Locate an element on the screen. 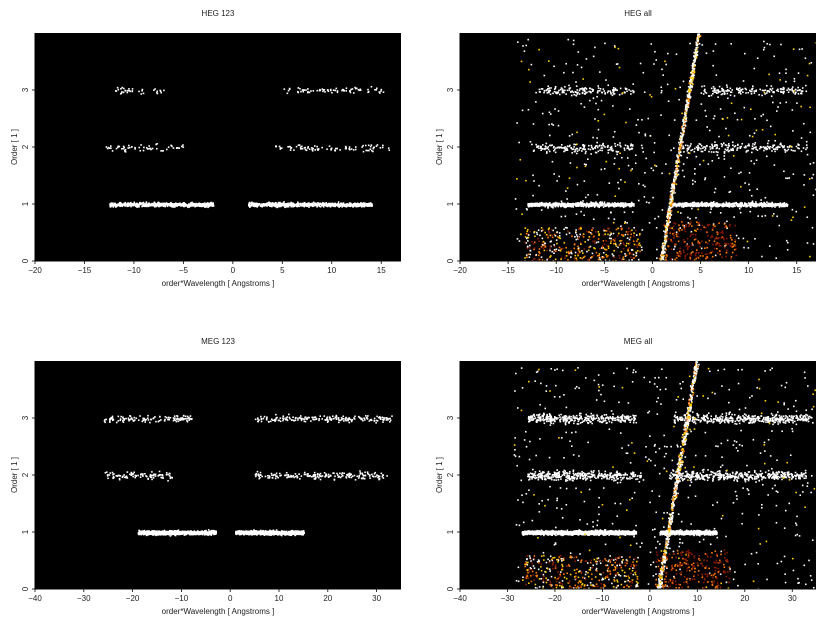  panel-title: HEG 123 is located at coordinates (218, 13).